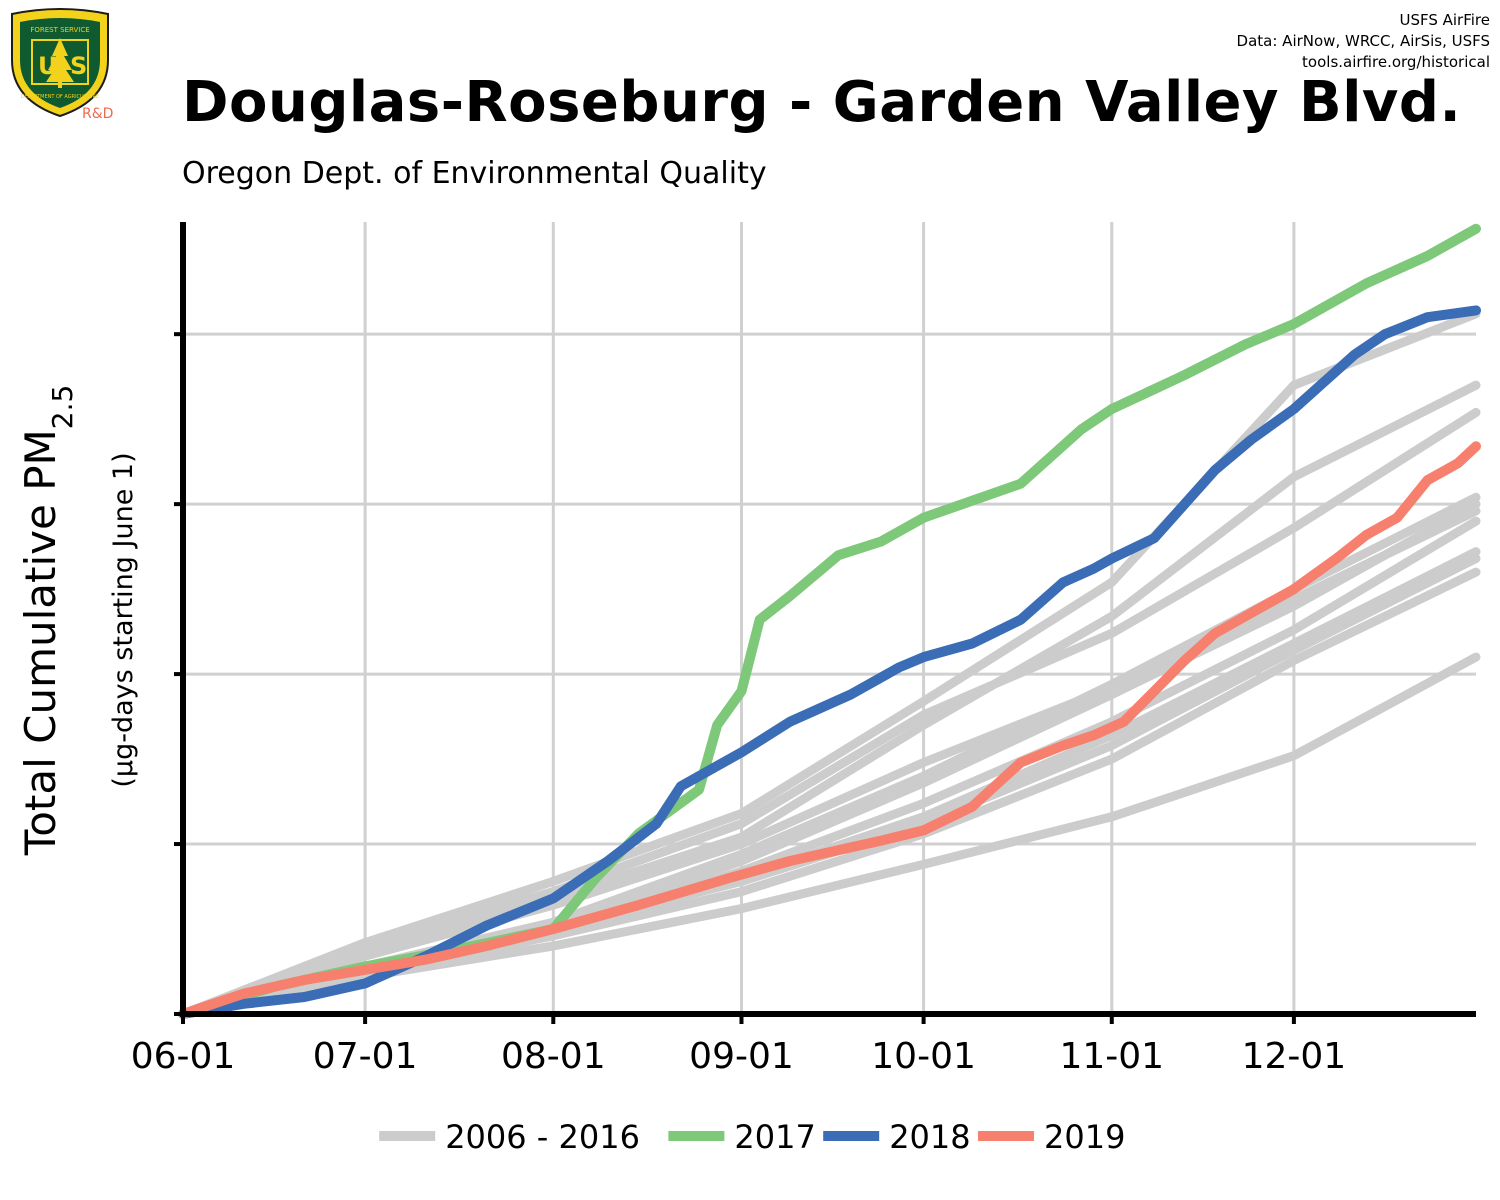 This screenshot has height=1200, width=1500. What do you see at coordinates (929, 1137) in the screenshot?
I see `legend-label-3: 2018` at bounding box center [929, 1137].